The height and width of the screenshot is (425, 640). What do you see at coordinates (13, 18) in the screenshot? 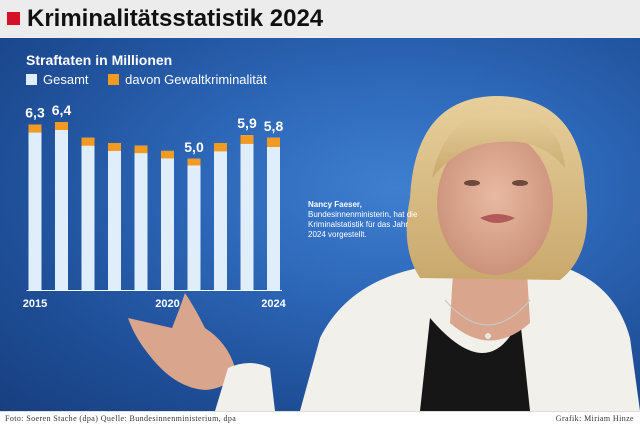
I see `header-marker` at bounding box center [13, 18].